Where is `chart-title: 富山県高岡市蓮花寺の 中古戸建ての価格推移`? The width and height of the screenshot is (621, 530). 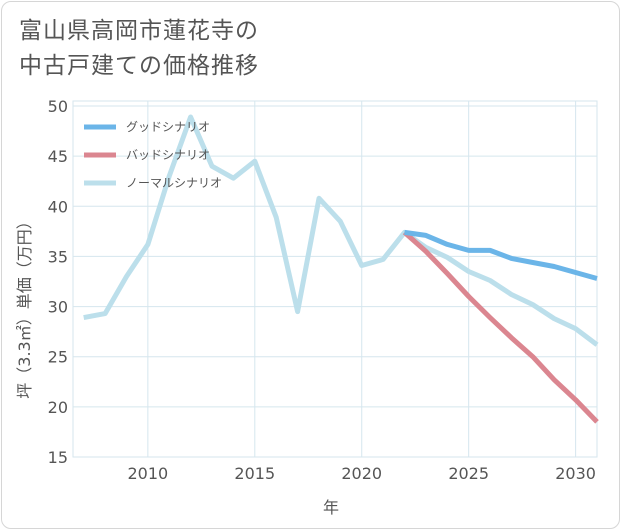 chart-title: 富山県高岡市蓮花寺の 中古戸建ての価格推移 is located at coordinates (139, 49).